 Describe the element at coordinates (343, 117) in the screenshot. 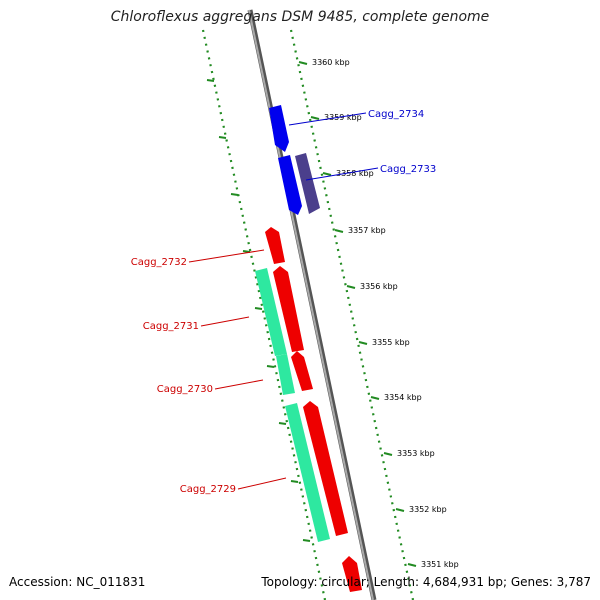

I see `tick-label: 3359 kbp` at that location.